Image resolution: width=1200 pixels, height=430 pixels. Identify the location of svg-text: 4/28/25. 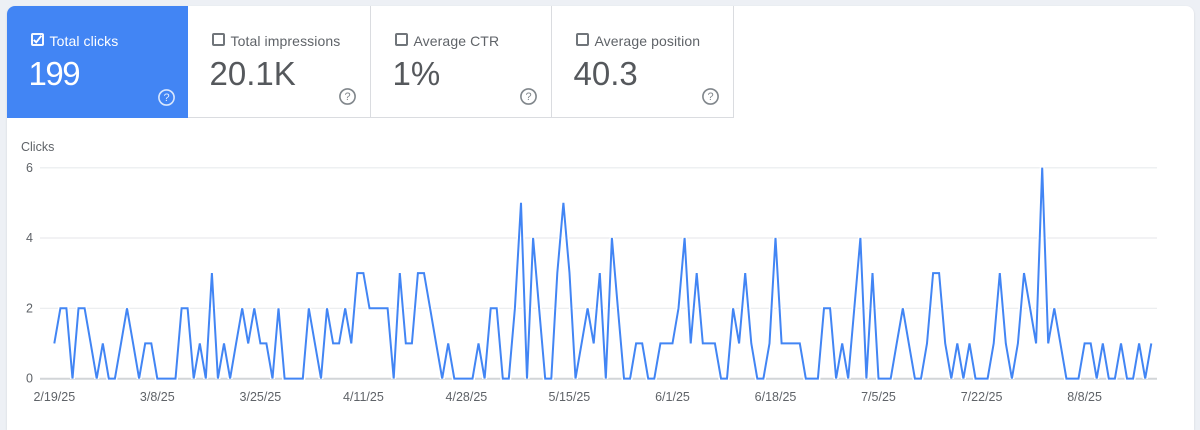
(467, 397).